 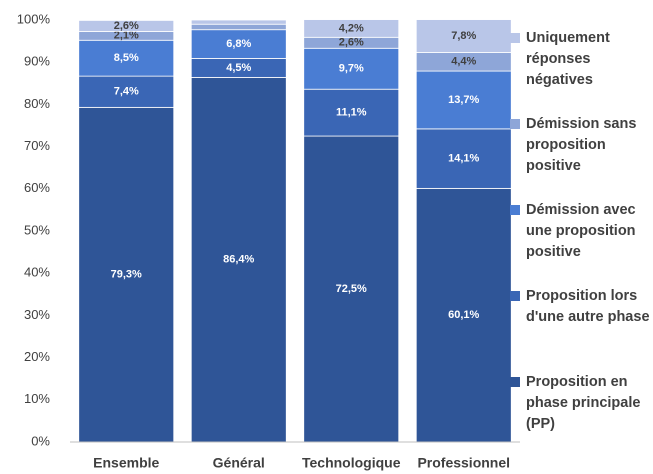 I want to click on legend-item: Démission sans proposition positive, so click(x=580, y=157).